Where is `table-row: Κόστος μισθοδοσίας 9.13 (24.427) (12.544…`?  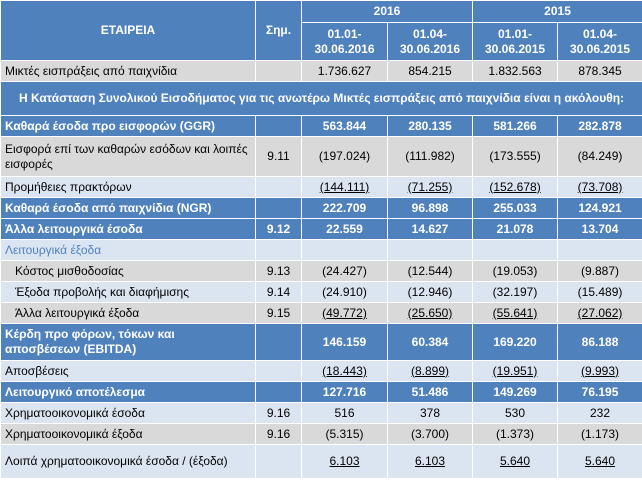 table-row: Κόστος μισθοδοσίας 9.13 (24.427) (12.544… is located at coordinates (321, 271).